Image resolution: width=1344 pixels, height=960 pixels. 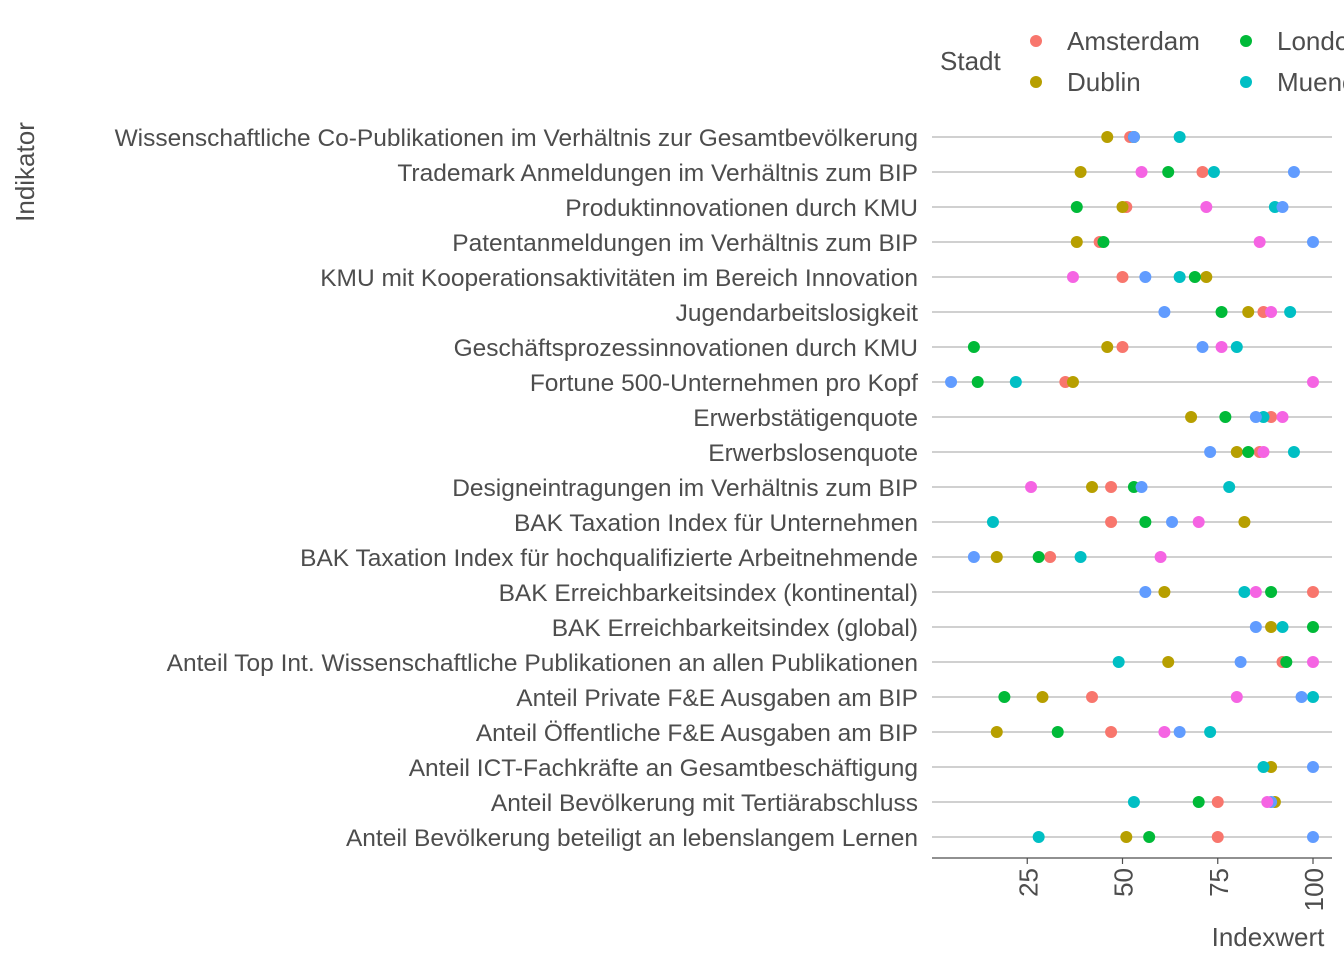 What do you see at coordinates (685, 243) in the screenshot?
I see `category-label: Patentanmeldungen im Verhältnis zum BIP` at bounding box center [685, 243].